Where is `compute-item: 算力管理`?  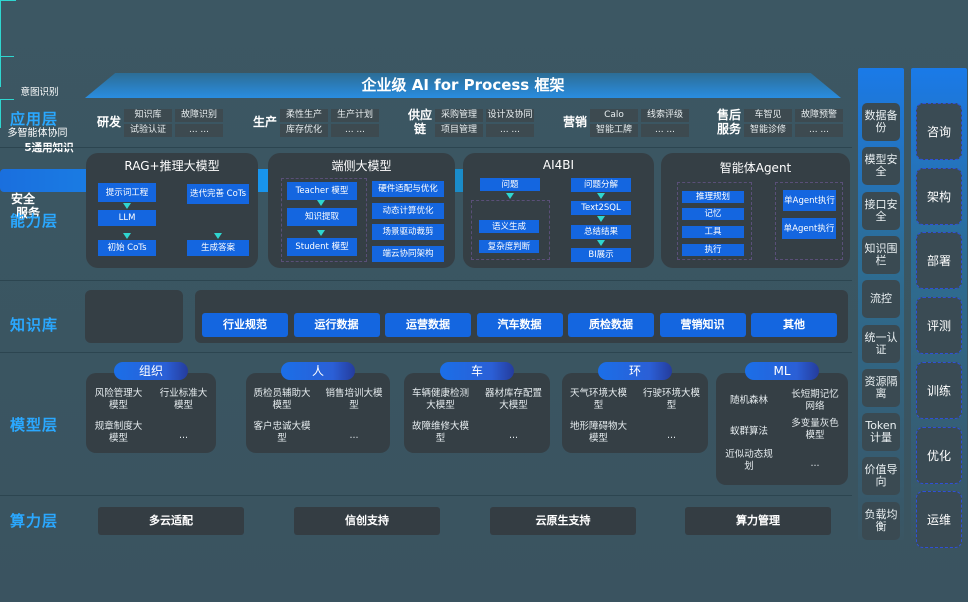 compute-item: 算力管理 is located at coordinates (758, 521).